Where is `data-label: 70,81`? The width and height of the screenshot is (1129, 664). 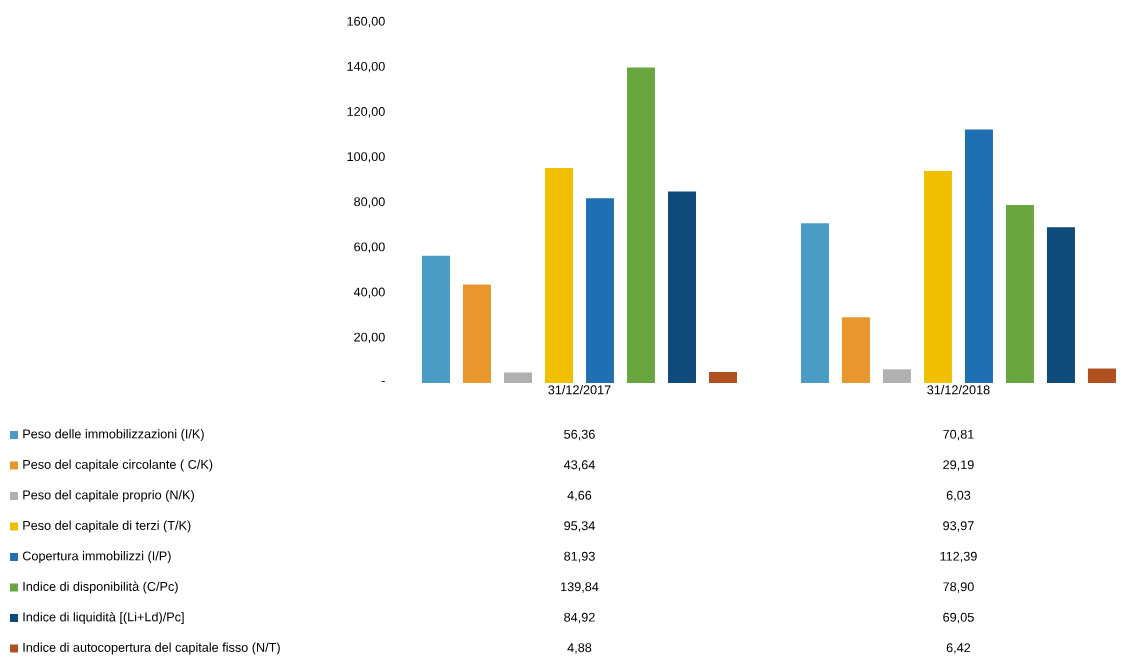 data-label: 70,81 is located at coordinates (958, 435).